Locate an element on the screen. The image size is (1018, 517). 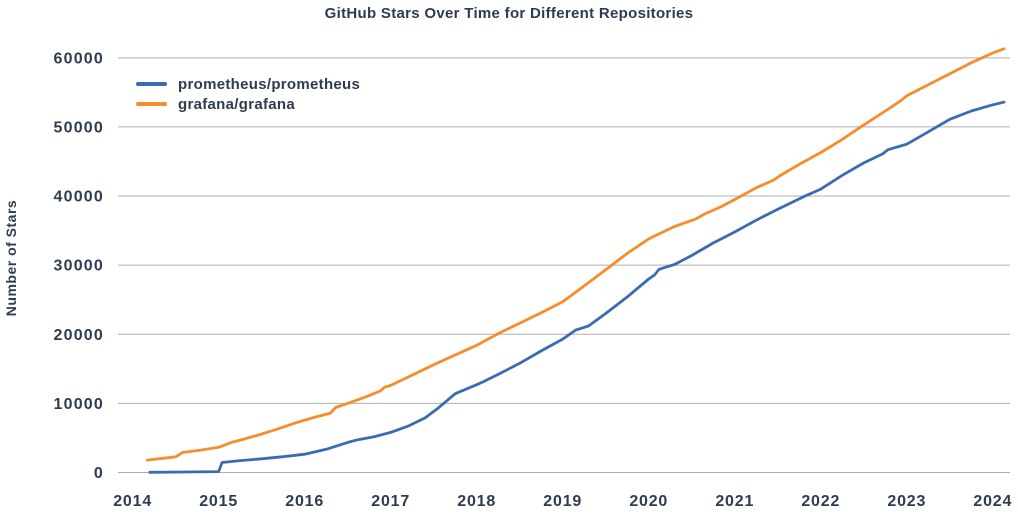
legend-item-grafana: grafana/grafana is located at coordinates (248, 104).